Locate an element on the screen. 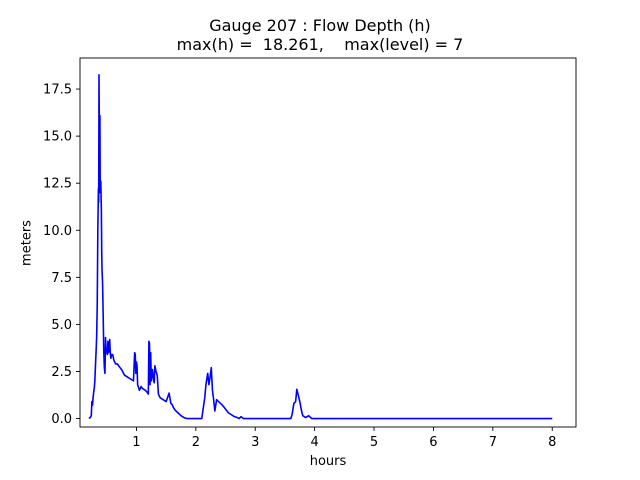 This screenshot has height=480, width=640. x-tick-label: 1 is located at coordinates (136, 442).